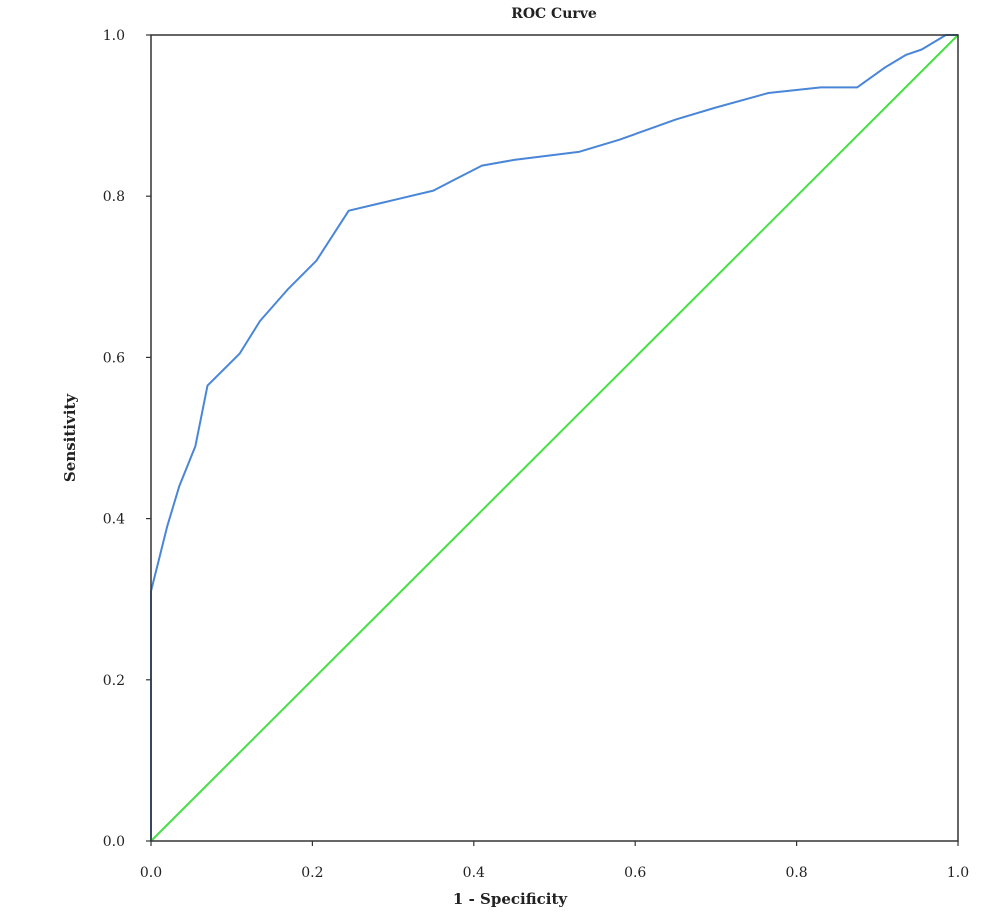 Image resolution: width=1000 pixels, height=915 pixels. Describe the element at coordinates (70, 437) in the screenshot. I see `y-axis-label: Sensitivity` at that location.